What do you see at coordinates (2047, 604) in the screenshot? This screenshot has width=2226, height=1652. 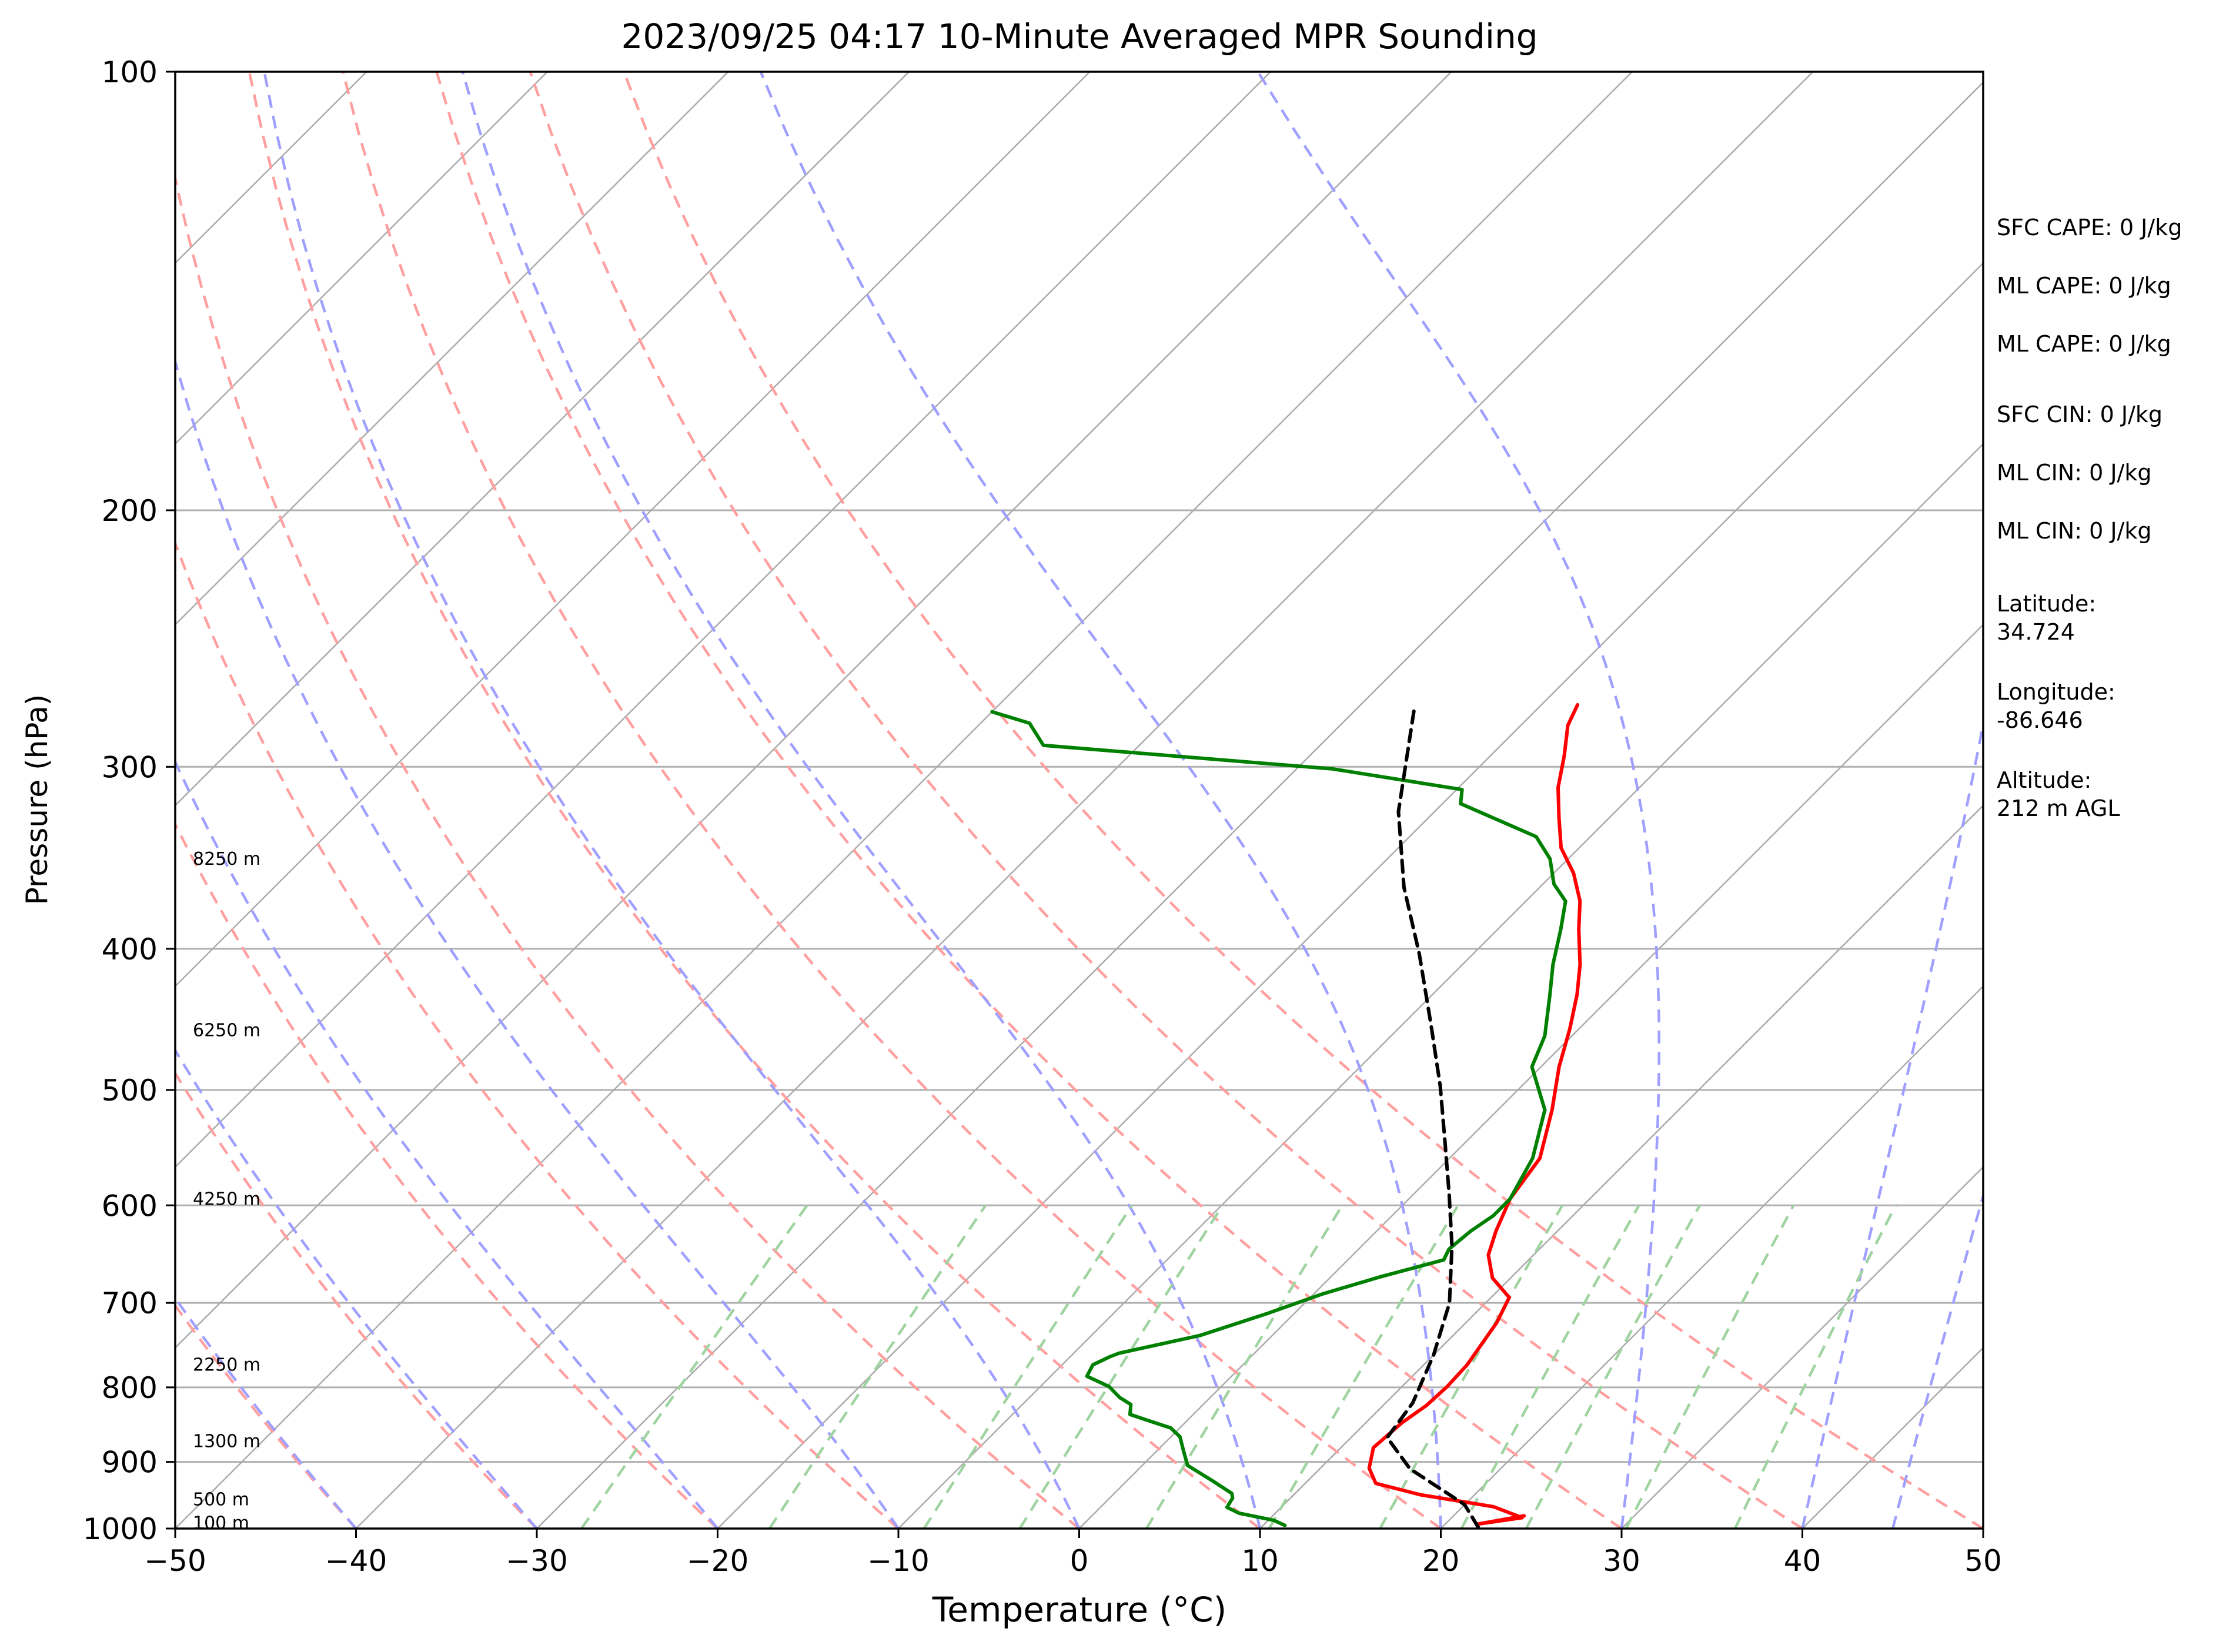 I see `info-panel-line: Latitude:` at bounding box center [2047, 604].